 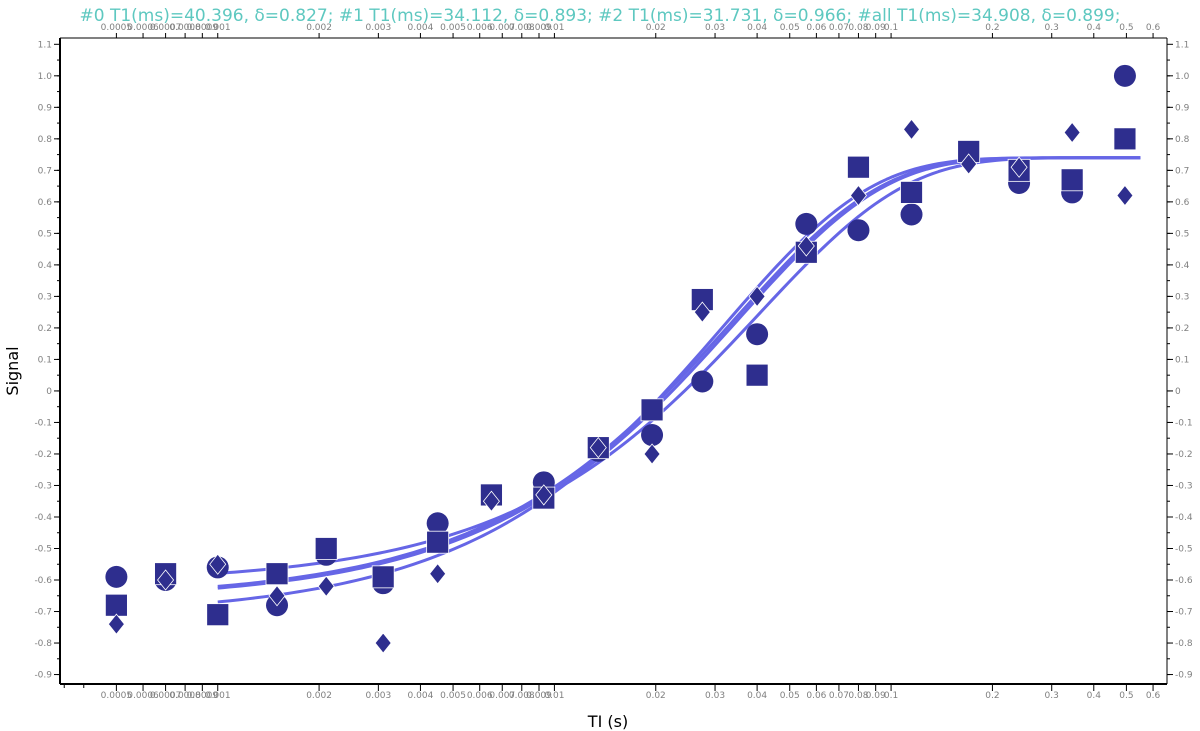 What do you see at coordinates (480, 696) in the screenshot?
I see `x-tick-label-bottom: 0.006` at bounding box center [480, 696].